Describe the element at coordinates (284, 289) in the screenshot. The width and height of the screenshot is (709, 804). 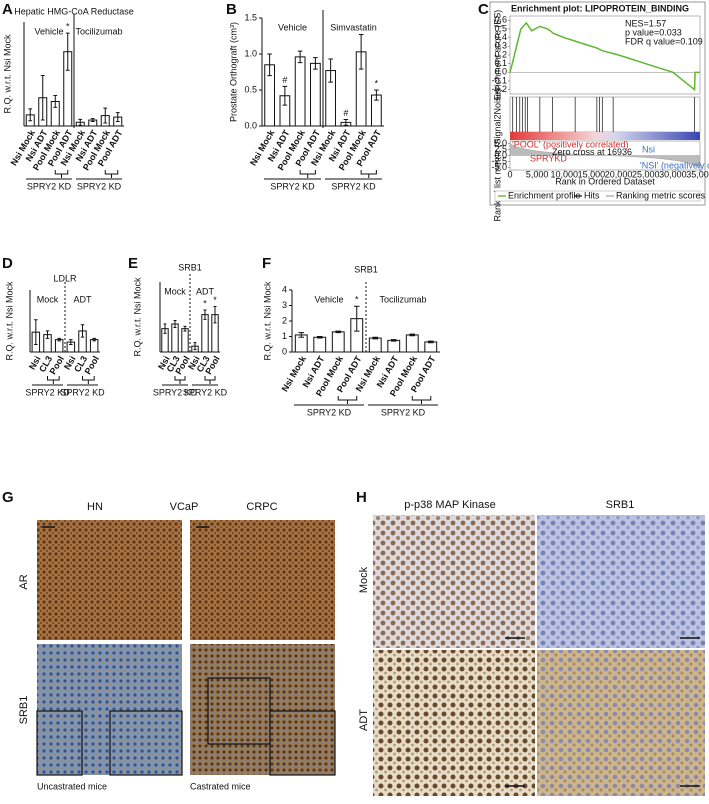
I see `y-tick-label: 4` at that location.